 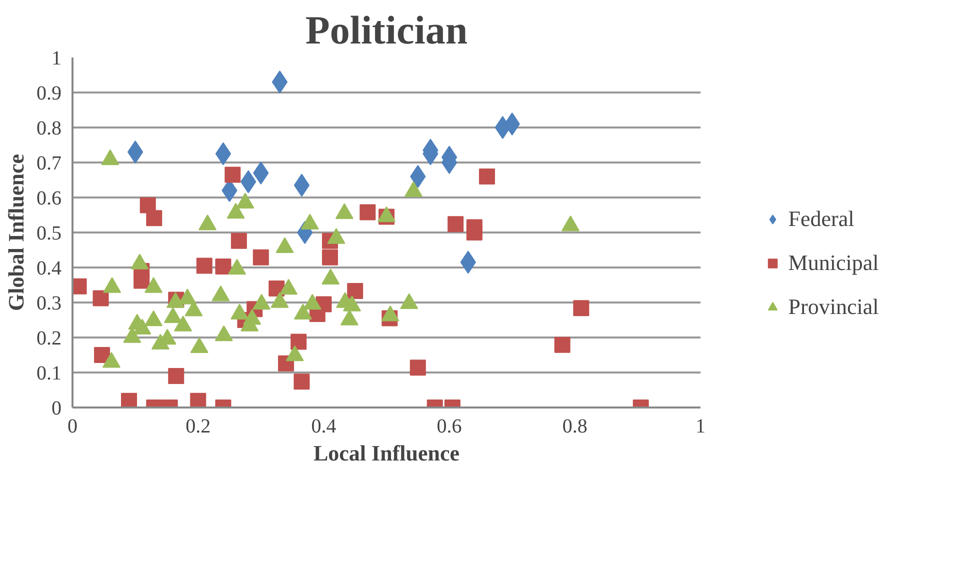 I want to click on y-tick-label: 0.8, so click(x=49, y=129).